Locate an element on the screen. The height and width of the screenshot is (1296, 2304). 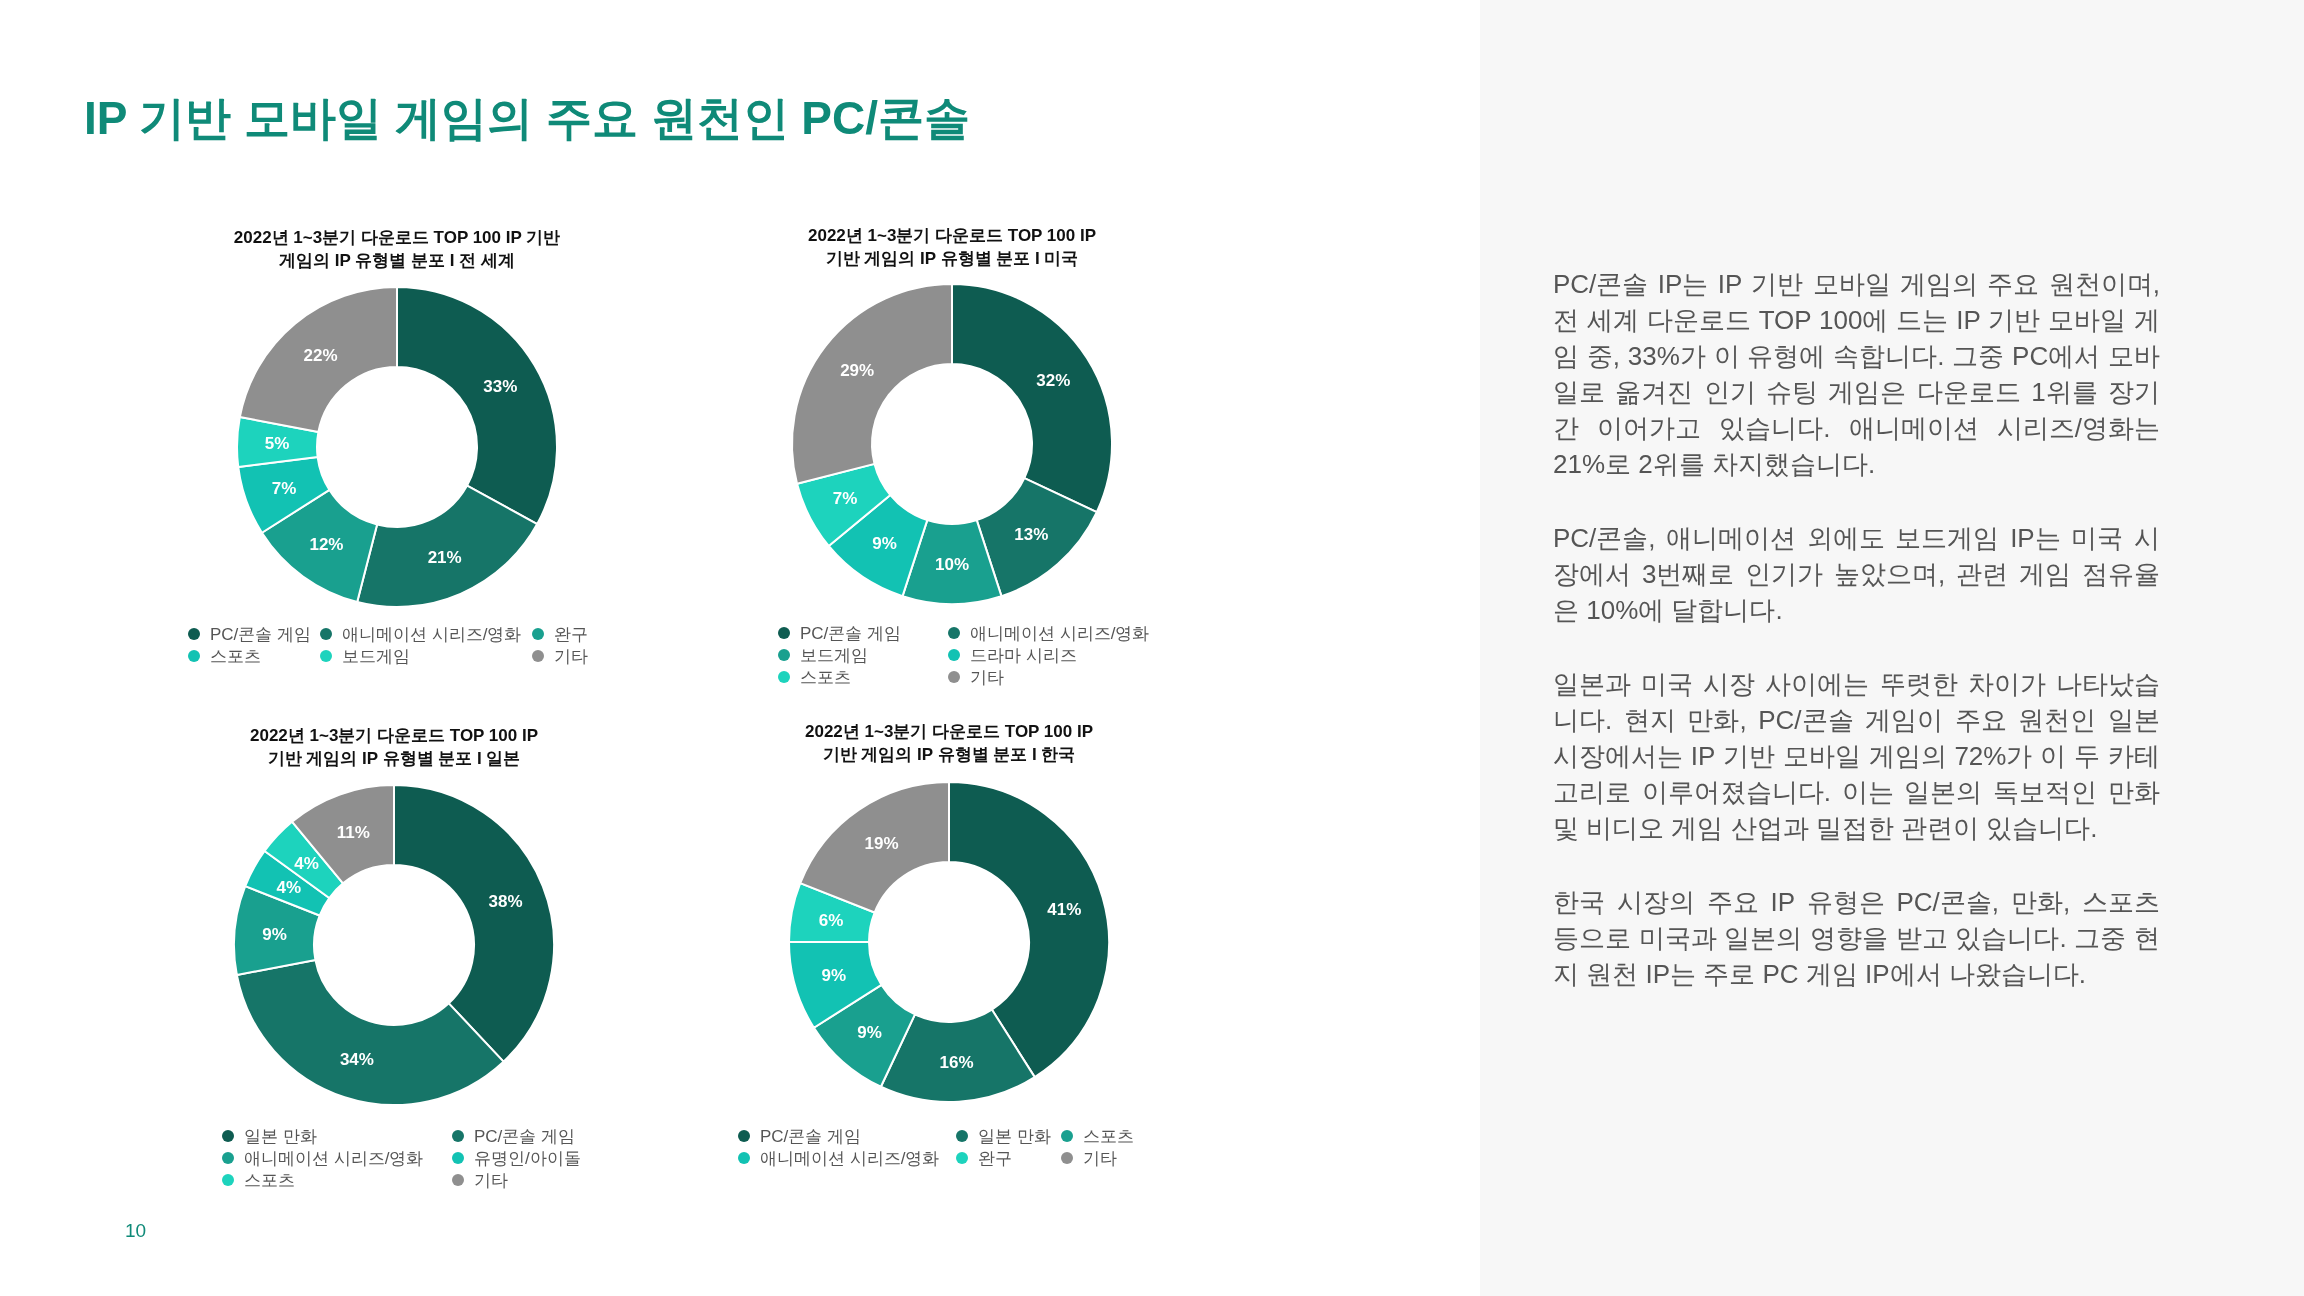
legend-label: 드라마 시리즈 is located at coordinates (1023, 655).